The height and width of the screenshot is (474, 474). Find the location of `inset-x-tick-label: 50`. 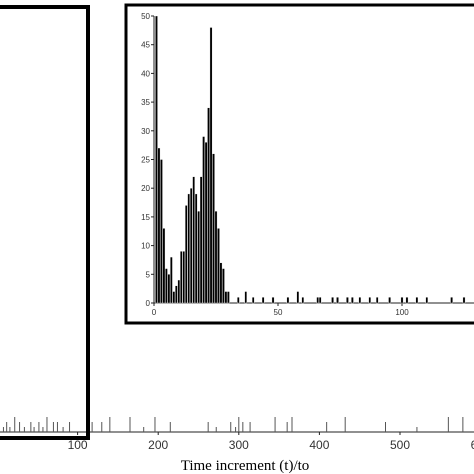

inset-x-tick-label: 50 is located at coordinates (278, 312).